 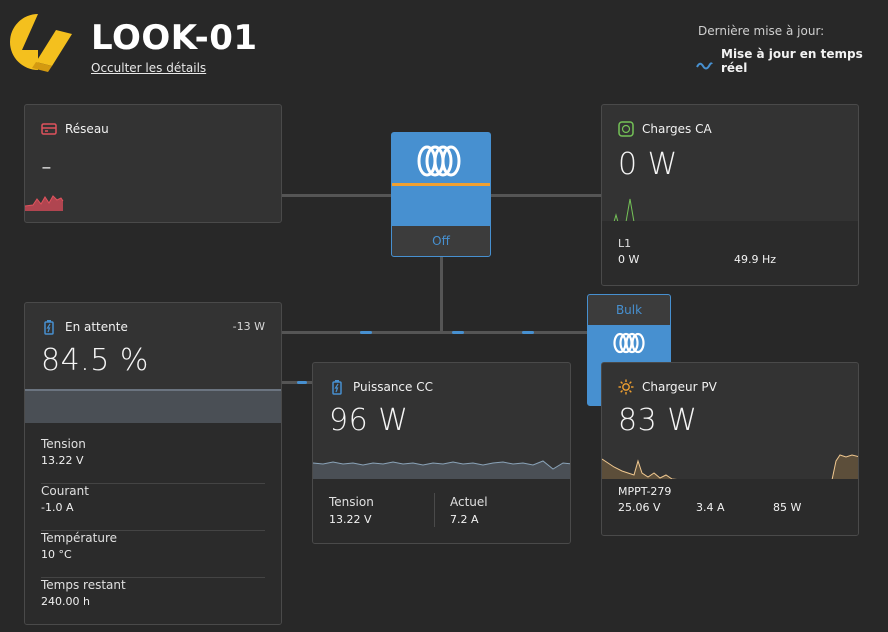 What do you see at coordinates (96, 327) in the screenshot?
I see `battery-title: En attente` at bounding box center [96, 327].